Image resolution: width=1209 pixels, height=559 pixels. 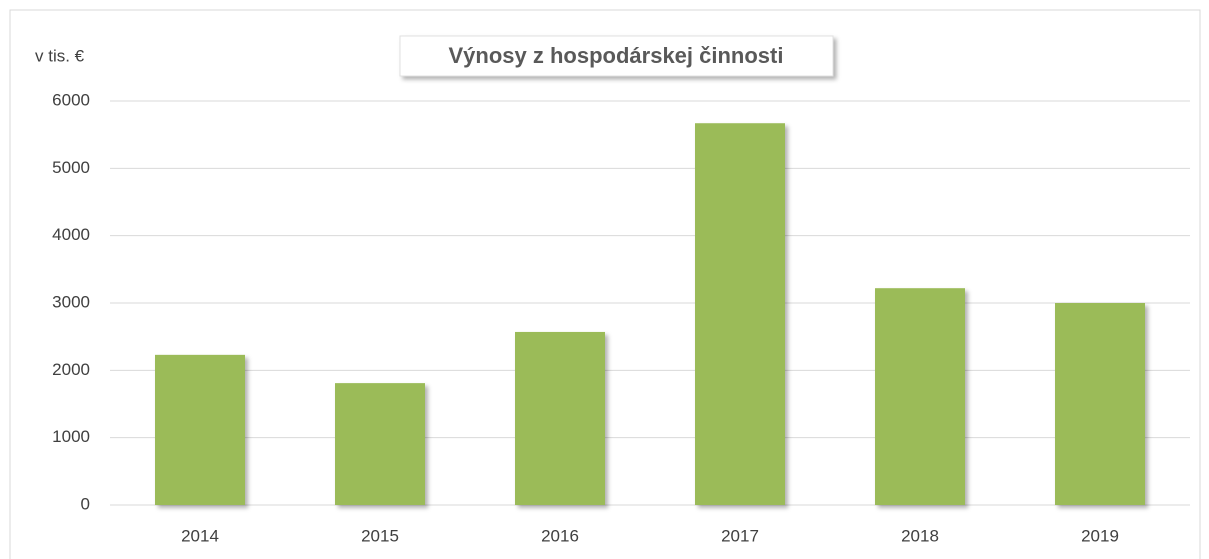 What do you see at coordinates (71, 167) in the screenshot?
I see `y-tick-label: 5000` at bounding box center [71, 167].